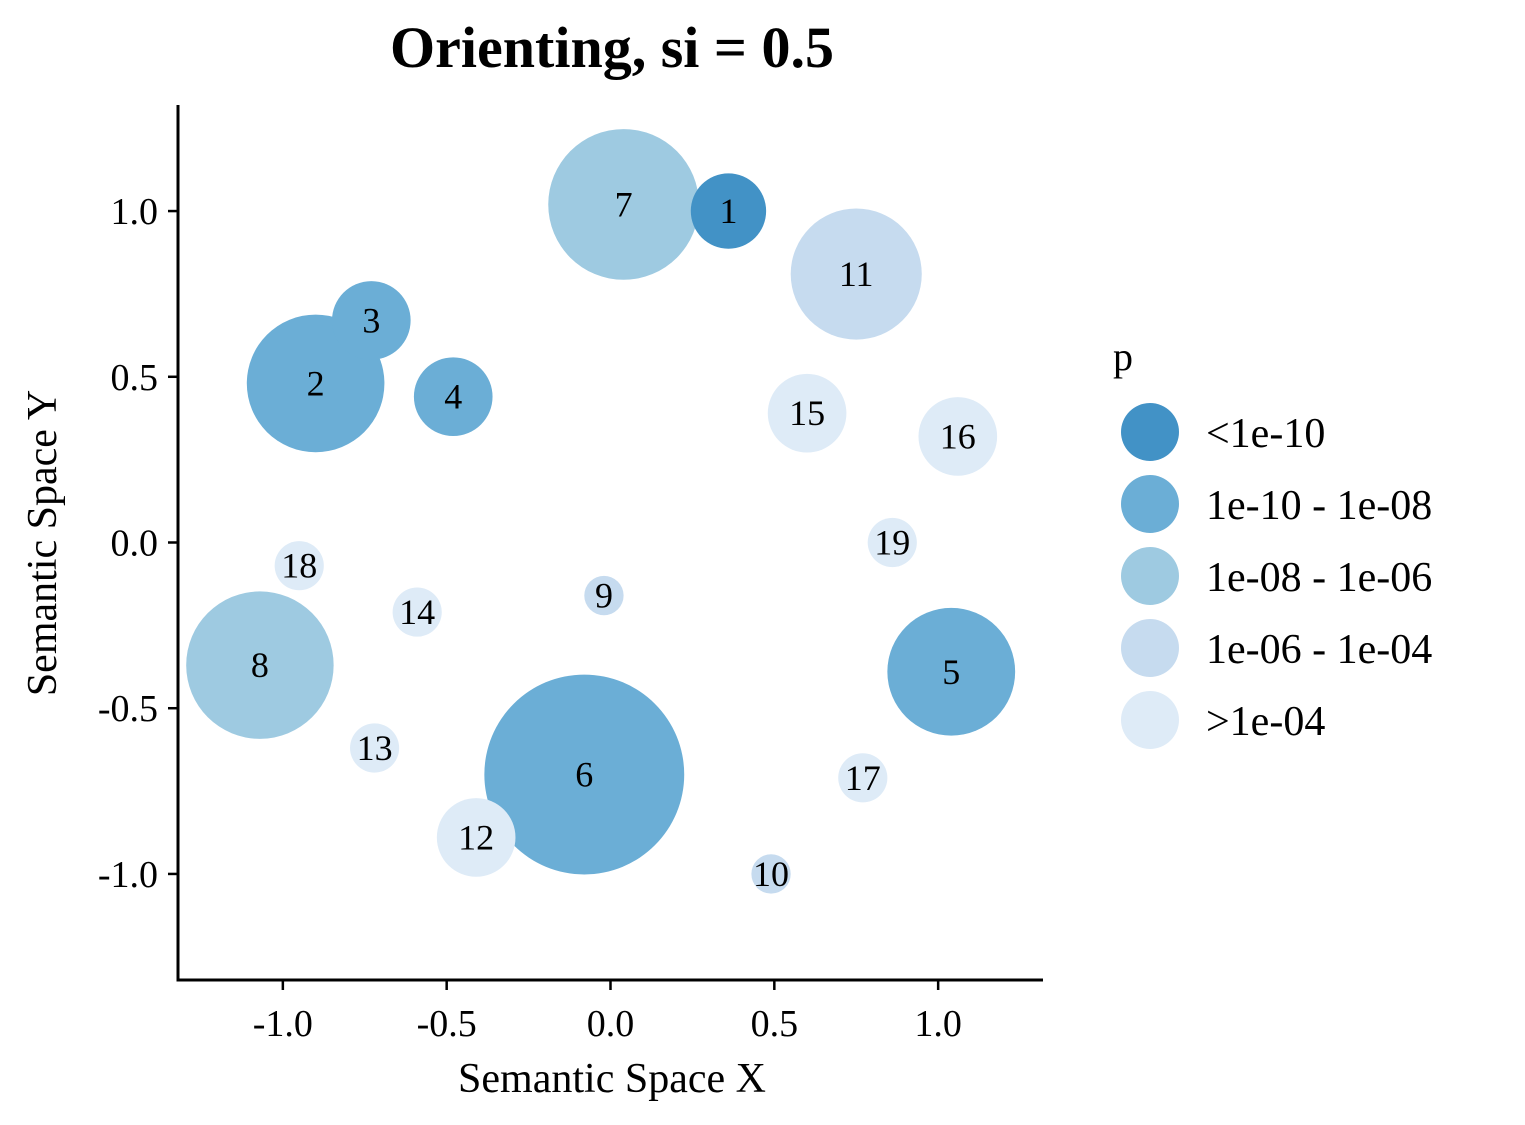 The width and height of the screenshot is (1525, 1125). Describe the element at coordinates (1265, 722) in the screenshot. I see `legend-label: >1e-04` at that location.